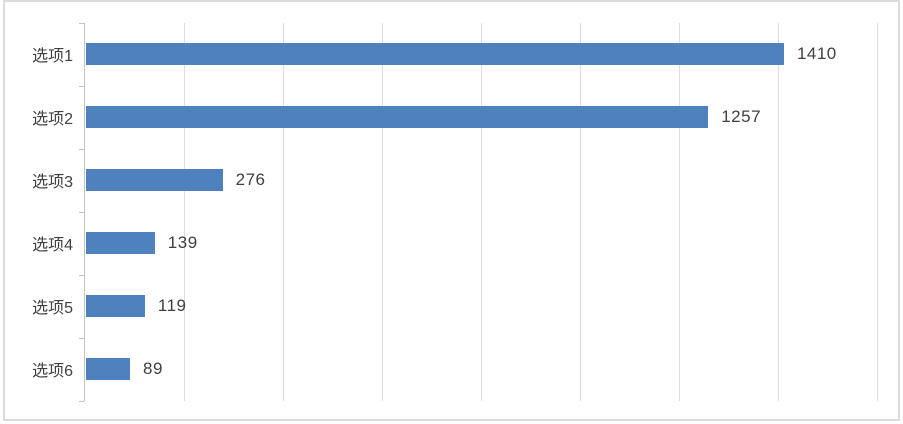  I want to click on bar-选项3, so click(154, 179).